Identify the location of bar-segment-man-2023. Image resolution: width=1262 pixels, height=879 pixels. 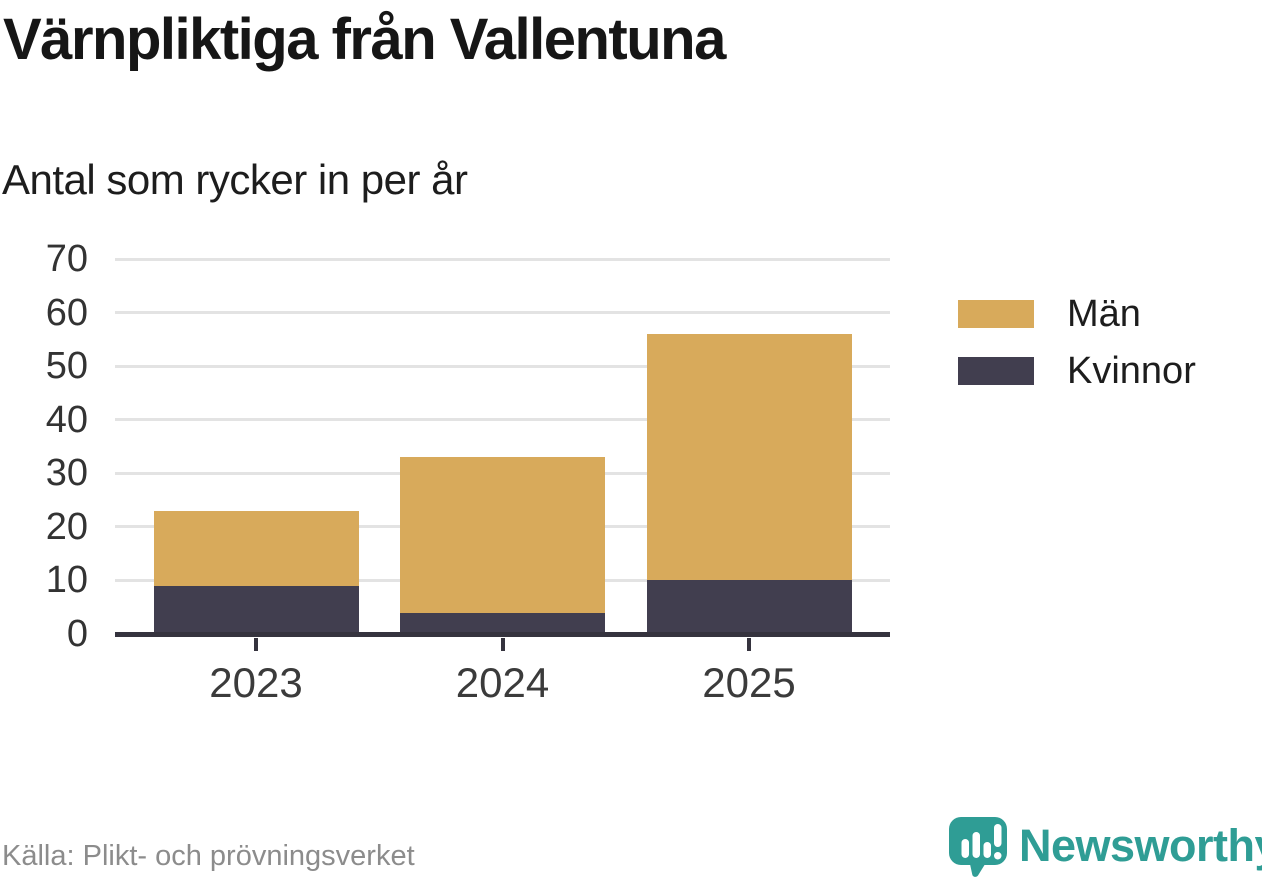
(256, 548).